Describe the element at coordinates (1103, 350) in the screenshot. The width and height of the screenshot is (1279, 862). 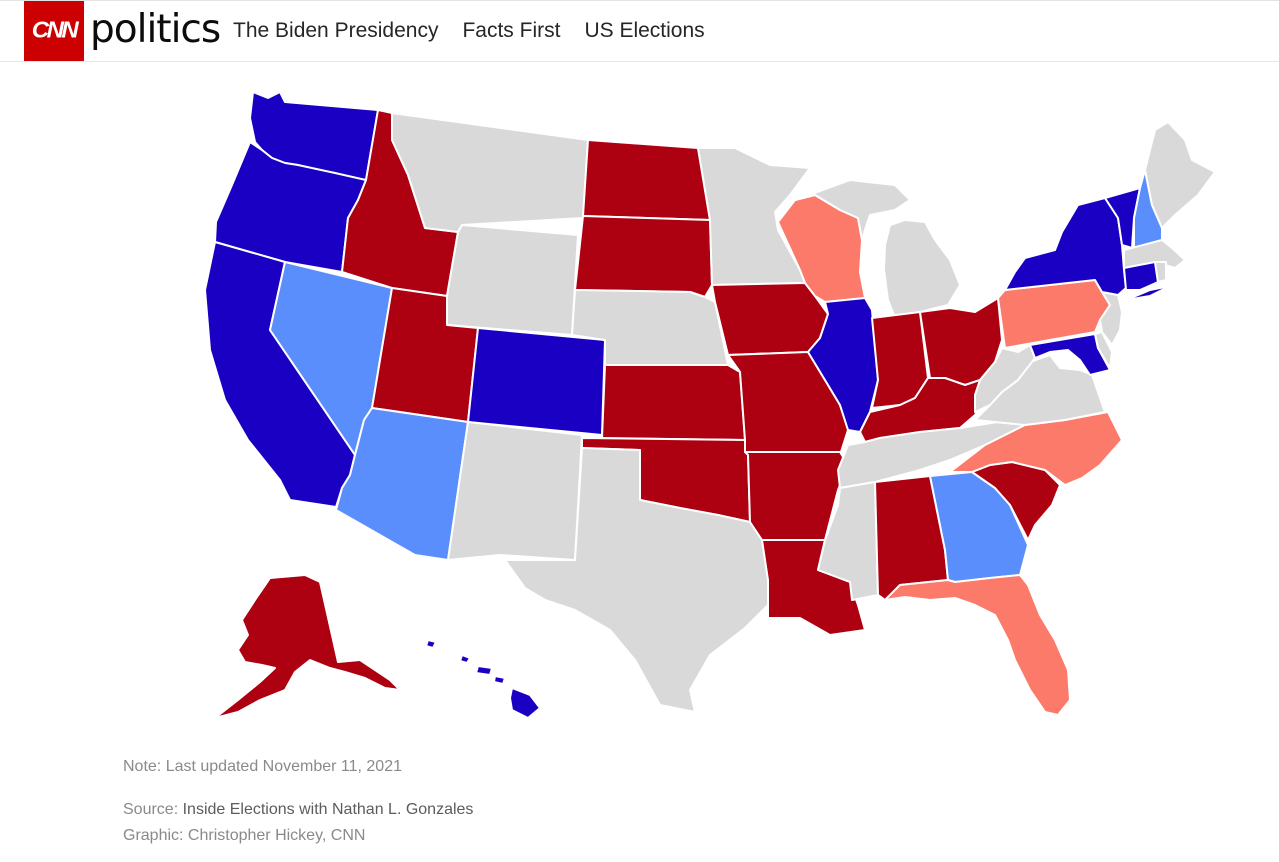
I see `state-DE` at that location.